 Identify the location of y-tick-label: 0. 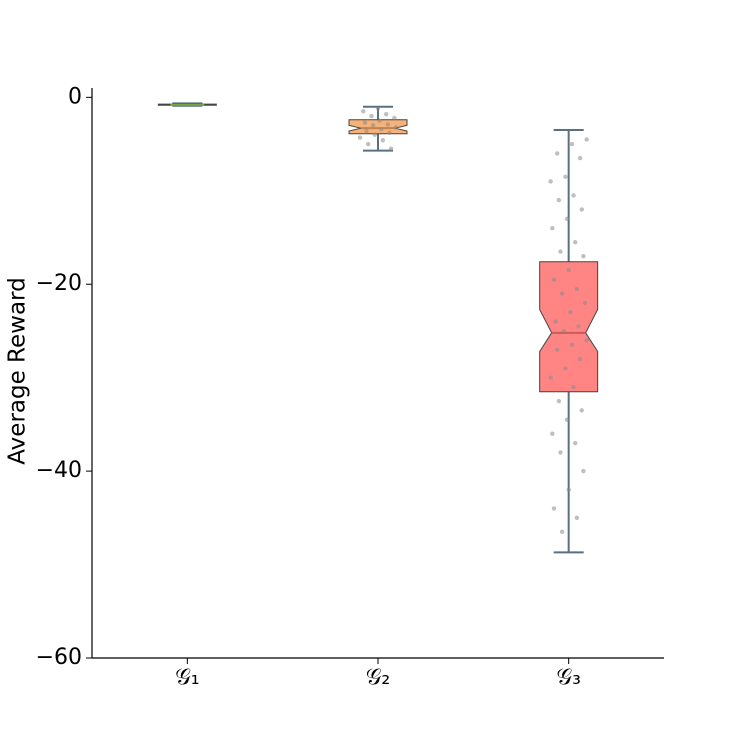
(75, 96).